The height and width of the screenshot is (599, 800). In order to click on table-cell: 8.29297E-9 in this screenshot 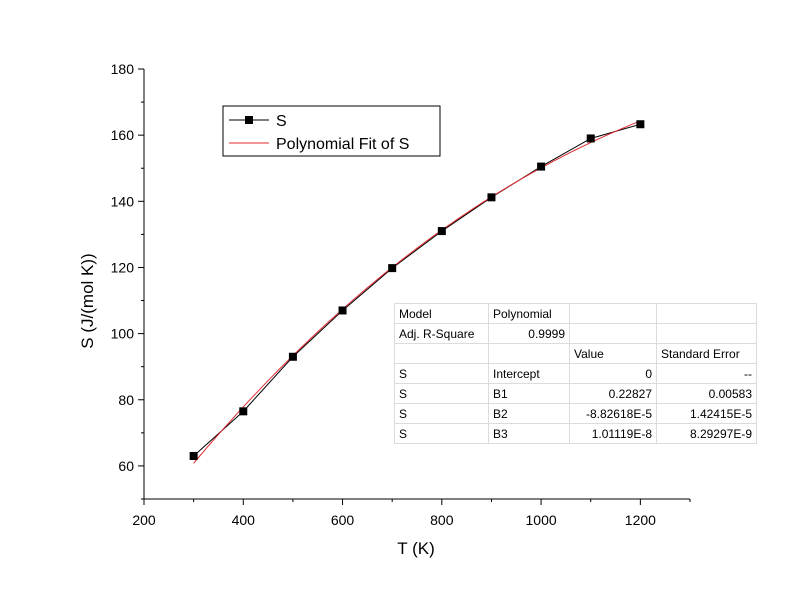, I will do `click(706, 433)`.